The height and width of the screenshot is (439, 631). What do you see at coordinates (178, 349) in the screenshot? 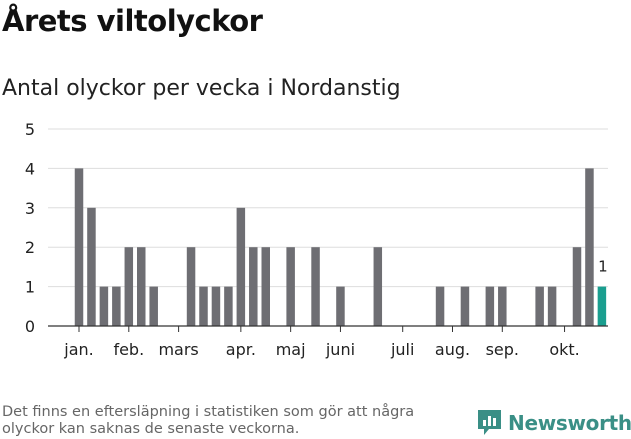
I see `x-tick-label: mars` at bounding box center [178, 349].